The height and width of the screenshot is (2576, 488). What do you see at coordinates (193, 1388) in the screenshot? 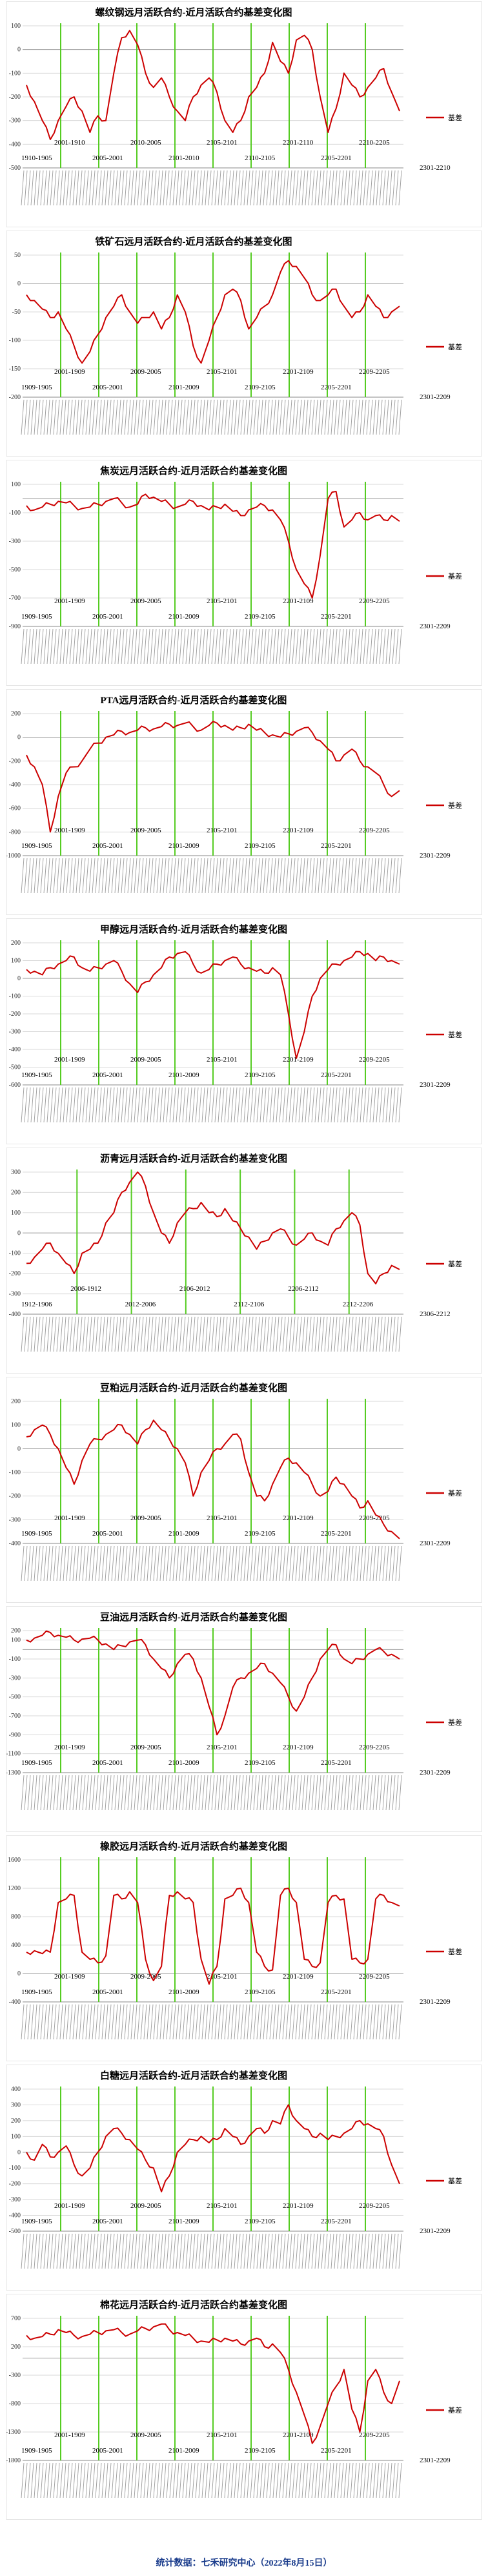
I see `chart-title: 豆粕远月活跃合约-近月活跃合约基差变化图` at bounding box center [193, 1388].